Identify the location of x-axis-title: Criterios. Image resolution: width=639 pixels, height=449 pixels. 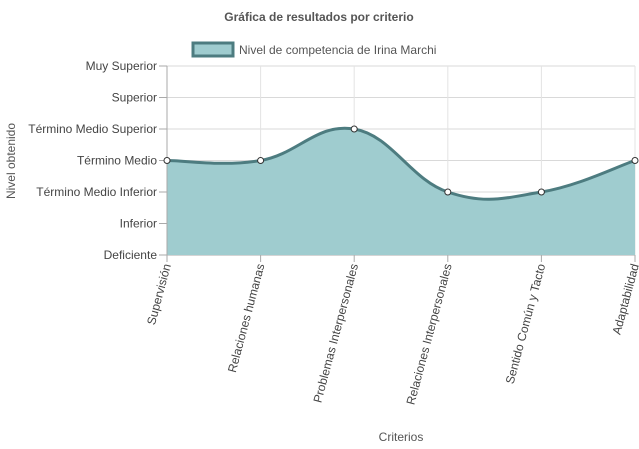
(401, 437).